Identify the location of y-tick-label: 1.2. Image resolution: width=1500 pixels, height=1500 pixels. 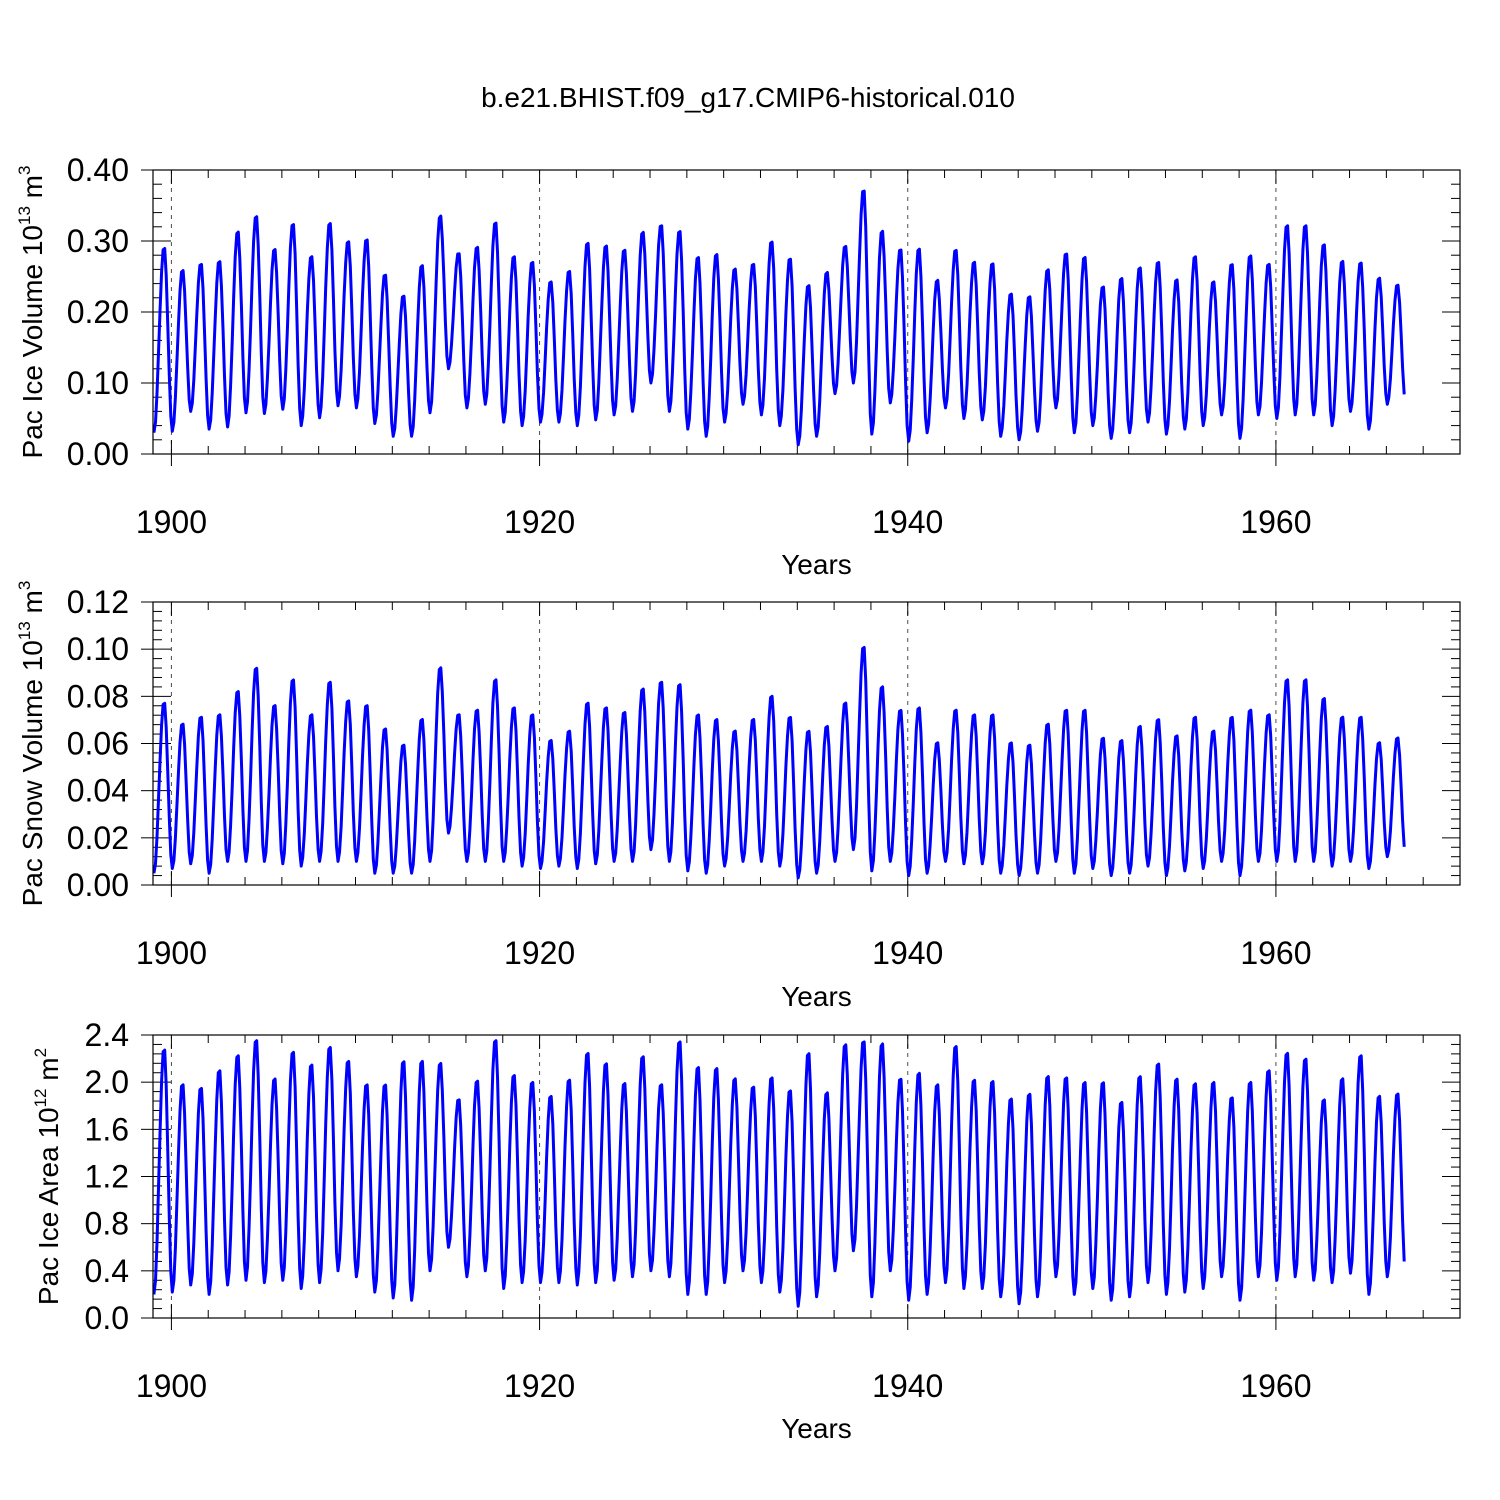
(107, 1177).